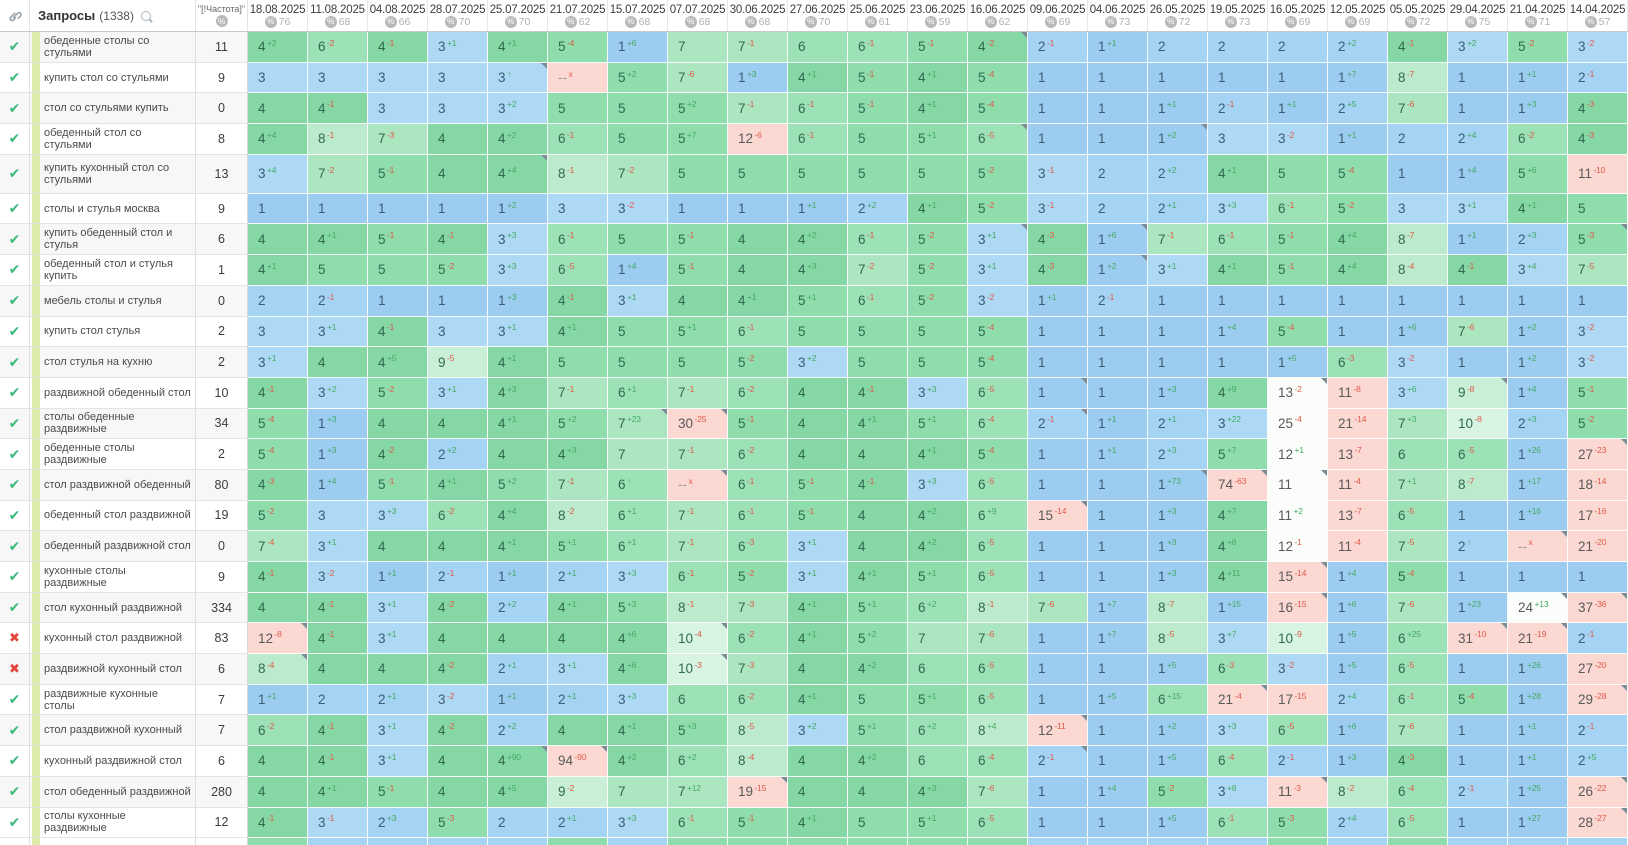 Image resolution: width=1628 pixels, height=845 pixels. I want to click on position-cell: 27 -20, so click(1598, 669).